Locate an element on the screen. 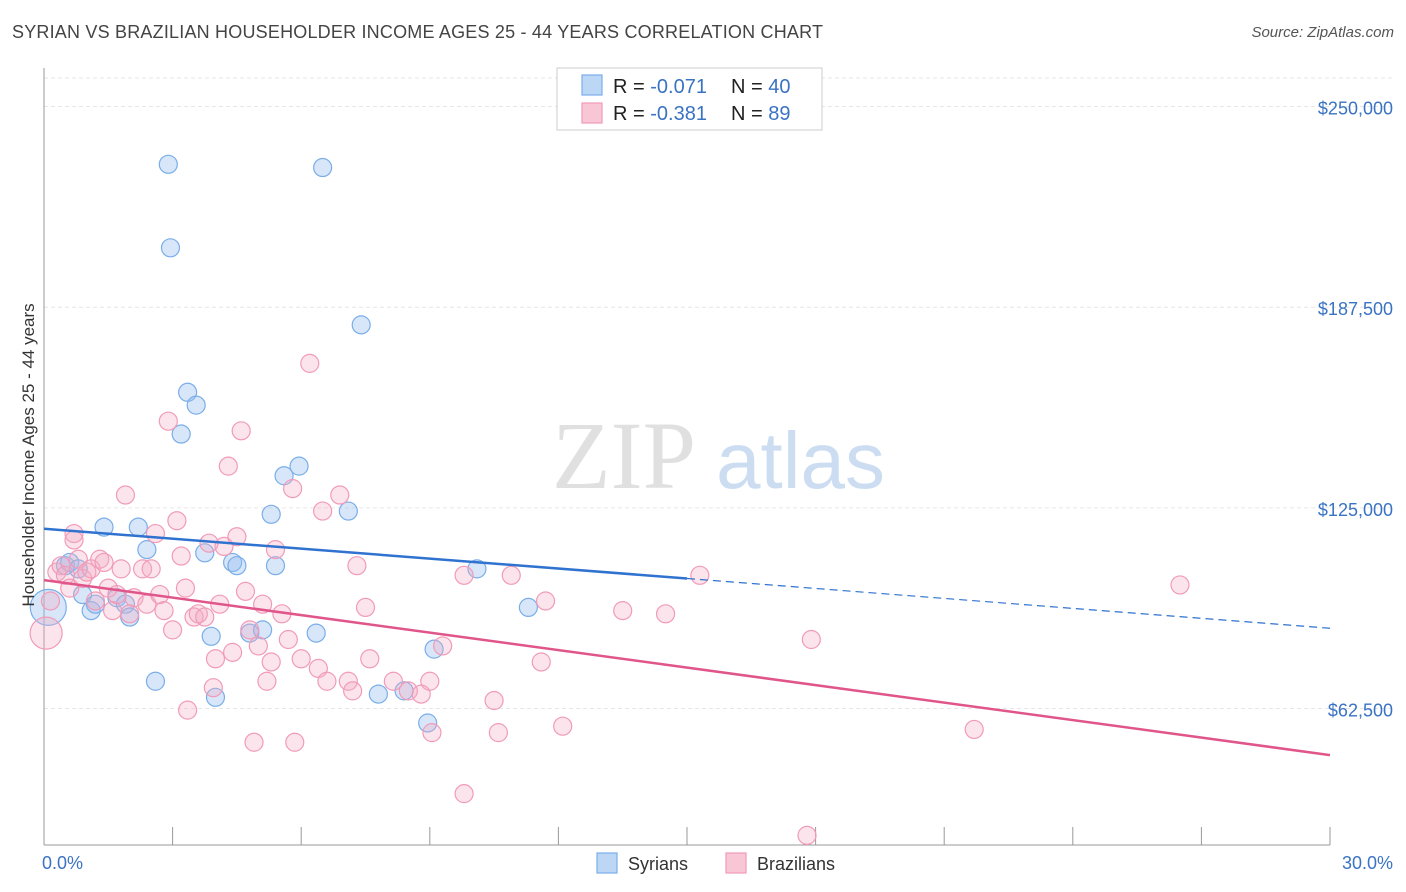 The height and width of the screenshot is (892, 1406). legend-swatch-brazilians is located at coordinates (592, 113).